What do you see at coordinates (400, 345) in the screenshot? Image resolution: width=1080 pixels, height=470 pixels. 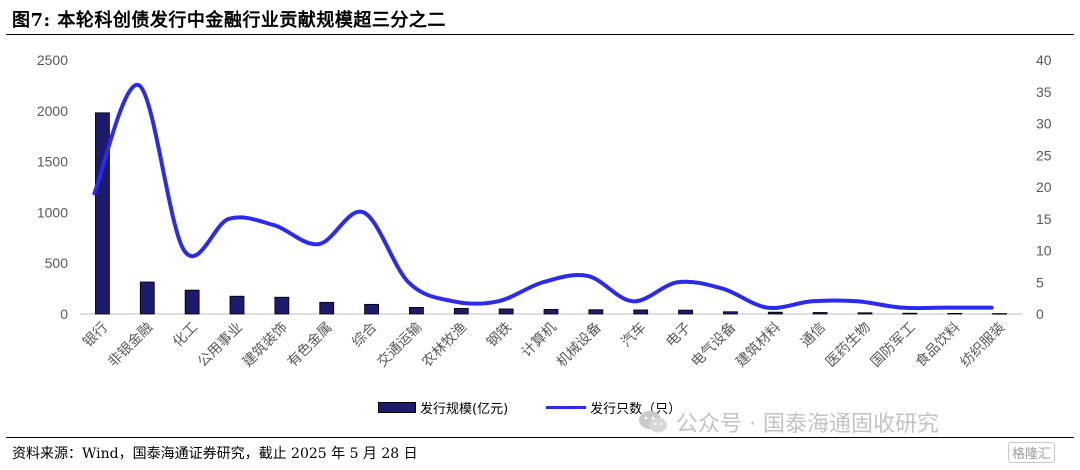 I see `x-tick-label: 交通运输` at bounding box center [400, 345].